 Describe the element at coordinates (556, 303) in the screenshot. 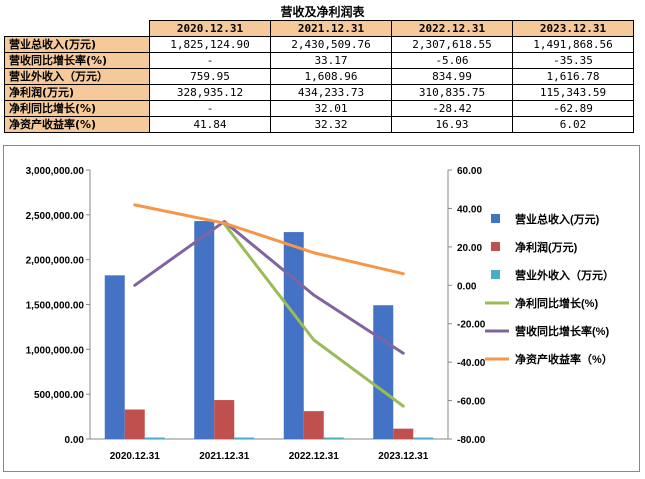

I see `legend-label: 净利同比增长(%)` at that location.